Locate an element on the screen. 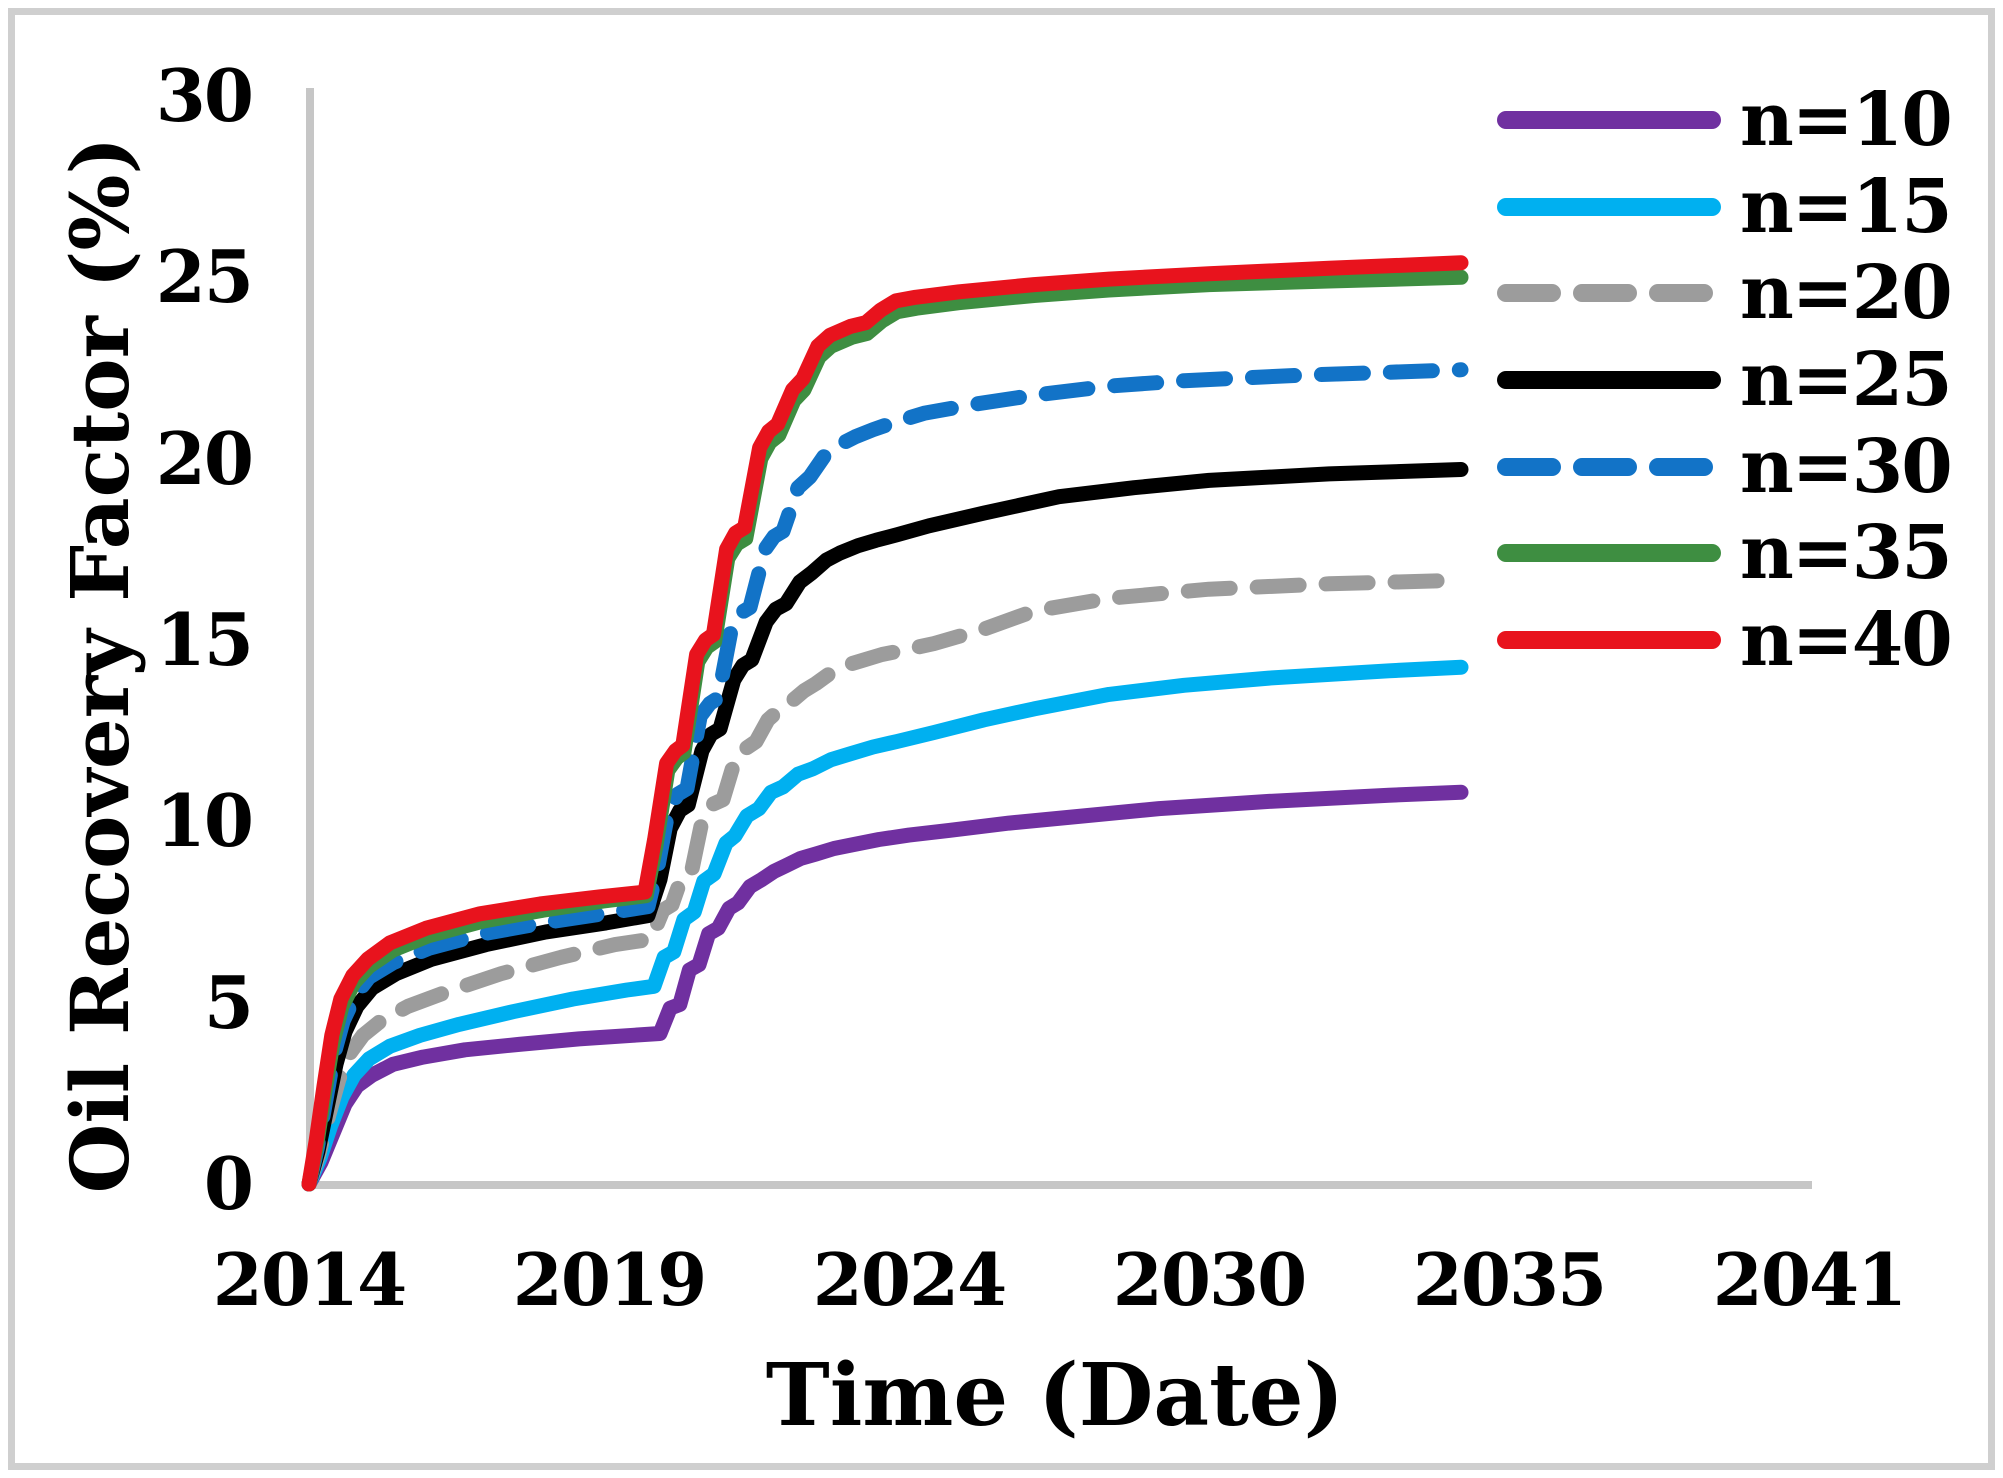 This screenshot has height=1478, width=2003. legend-label: n=20 is located at coordinates (1846, 293).